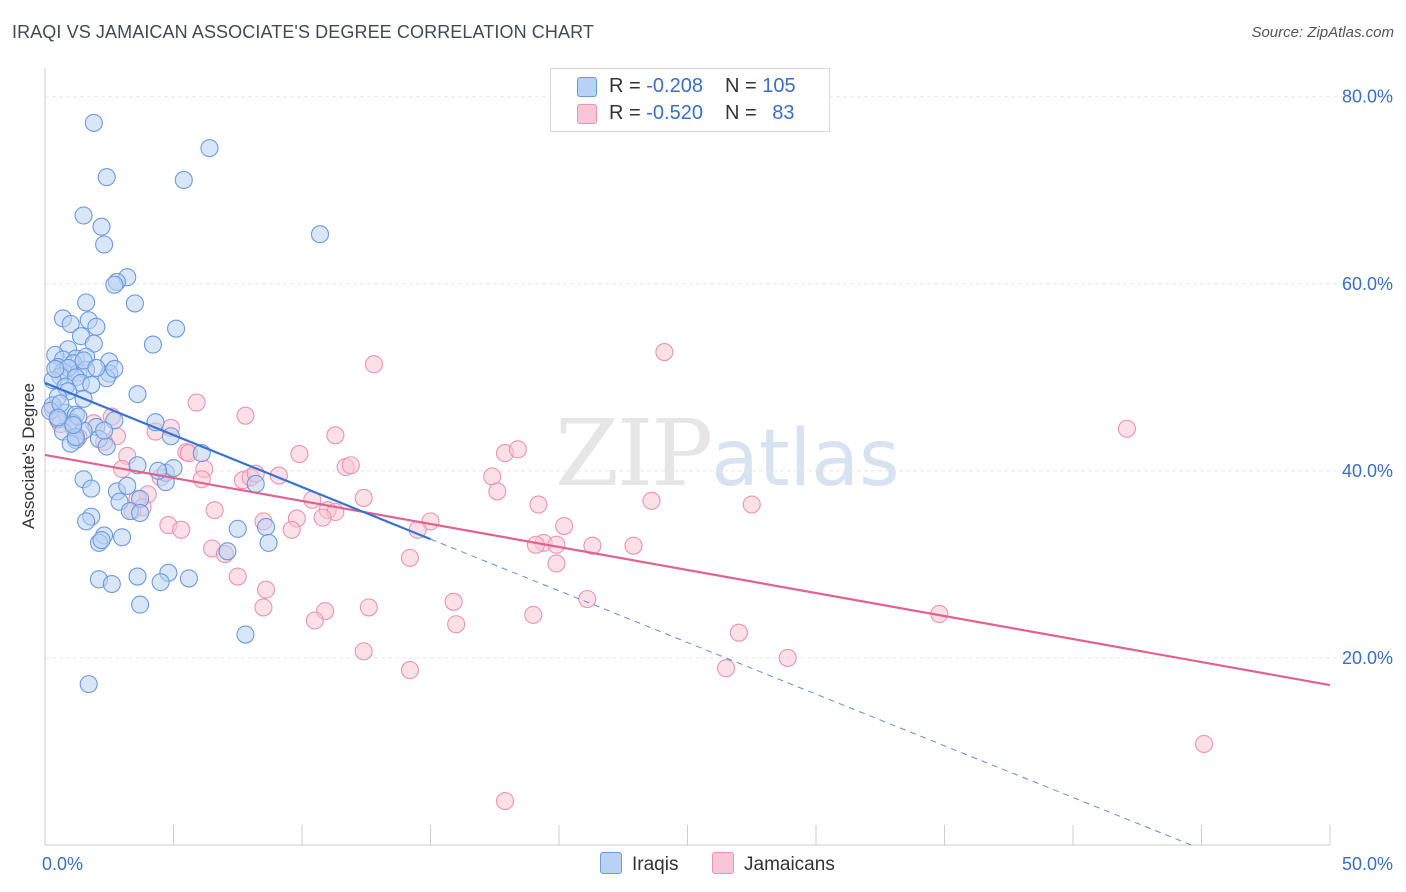 This screenshot has width=1406, height=892. What do you see at coordinates (723, 863) in the screenshot?
I see `bottom-jamaicans-swatch` at bounding box center [723, 863].